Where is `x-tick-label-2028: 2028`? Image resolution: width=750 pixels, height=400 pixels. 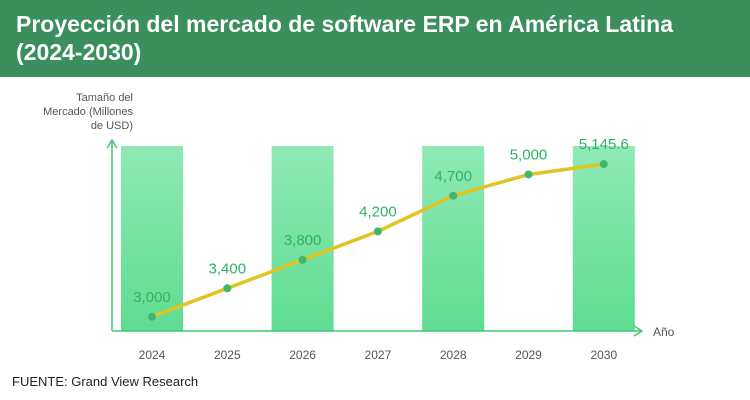
x-tick-label-2028: 2028 is located at coordinates (453, 355).